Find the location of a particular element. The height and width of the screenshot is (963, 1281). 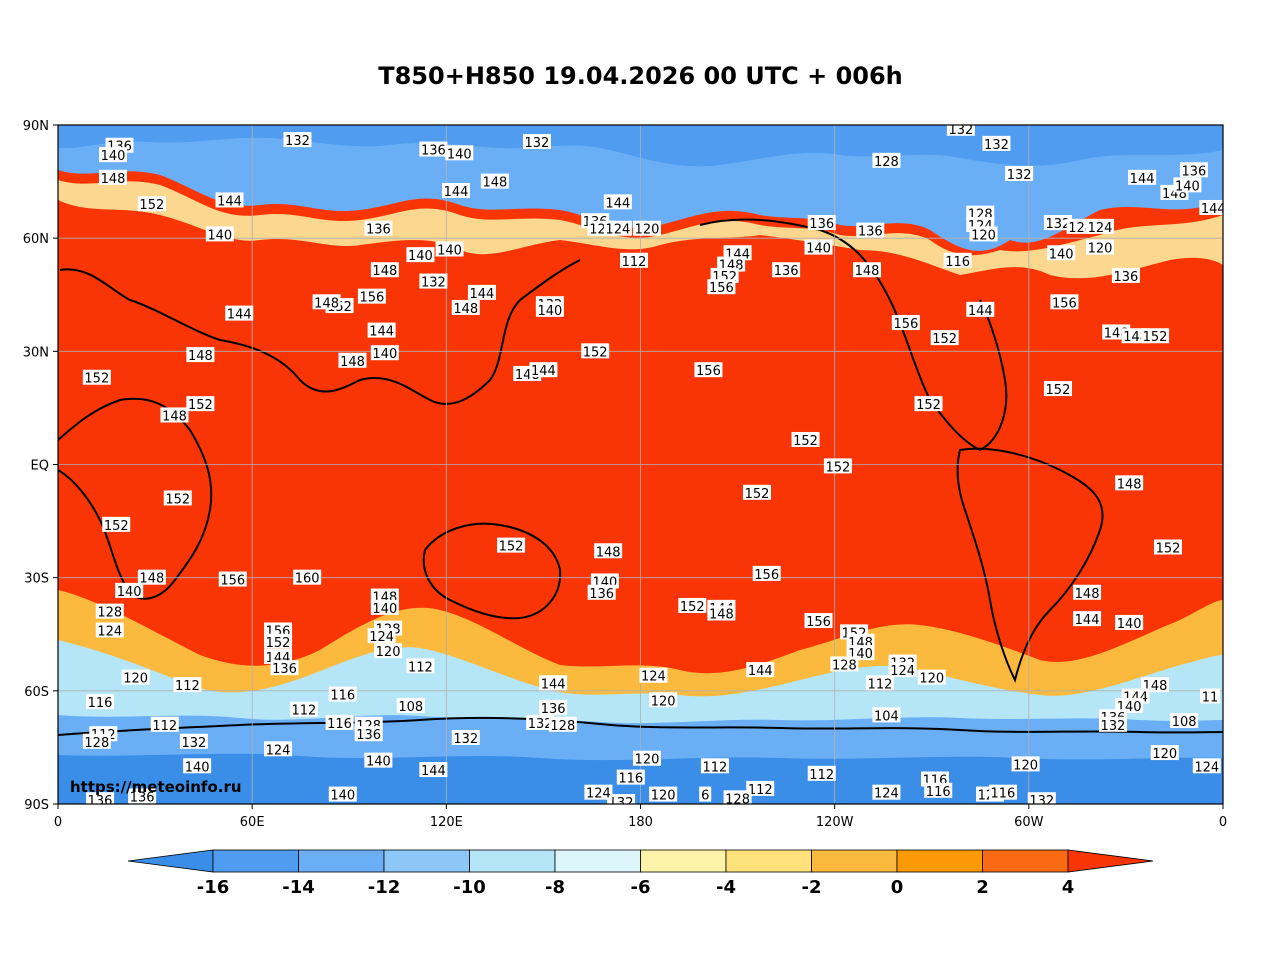

lon-tick-label: 180 is located at coordinates (640, 822).